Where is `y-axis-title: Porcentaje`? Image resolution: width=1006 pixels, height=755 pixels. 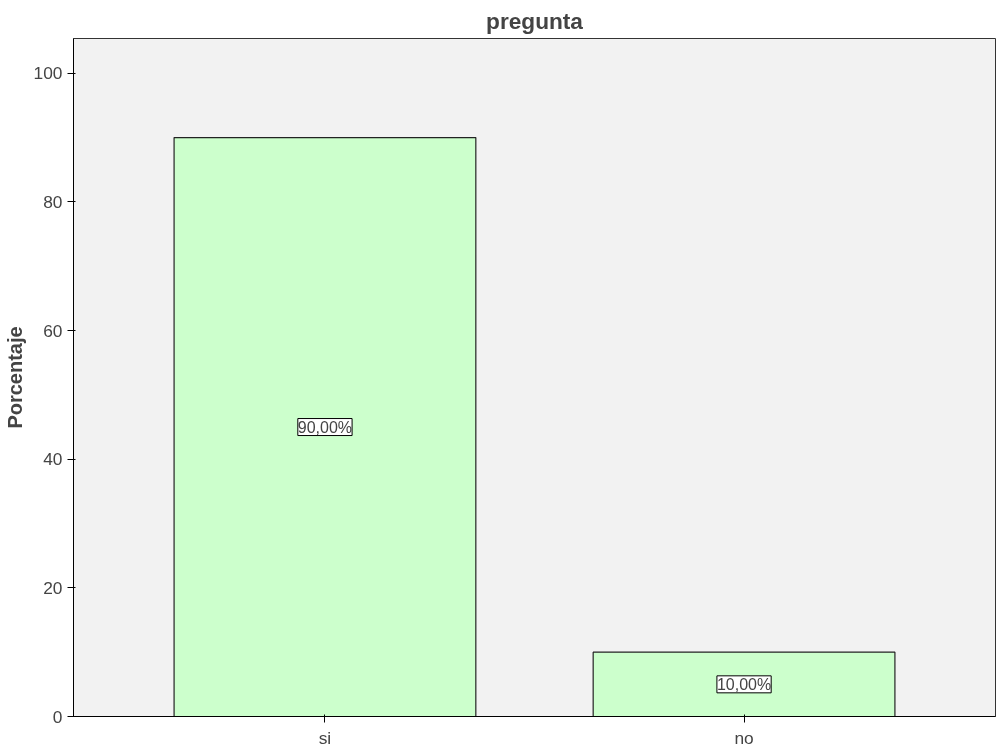 y-axis-title: Porcentaje is located at coordinates (14, 377).